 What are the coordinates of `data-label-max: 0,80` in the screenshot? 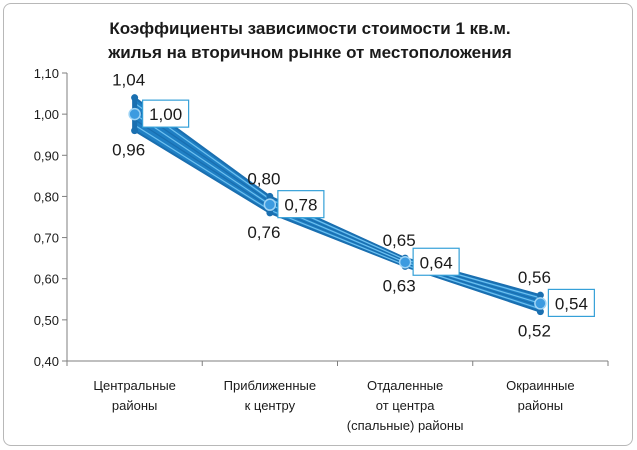 It's located at (263, 178).